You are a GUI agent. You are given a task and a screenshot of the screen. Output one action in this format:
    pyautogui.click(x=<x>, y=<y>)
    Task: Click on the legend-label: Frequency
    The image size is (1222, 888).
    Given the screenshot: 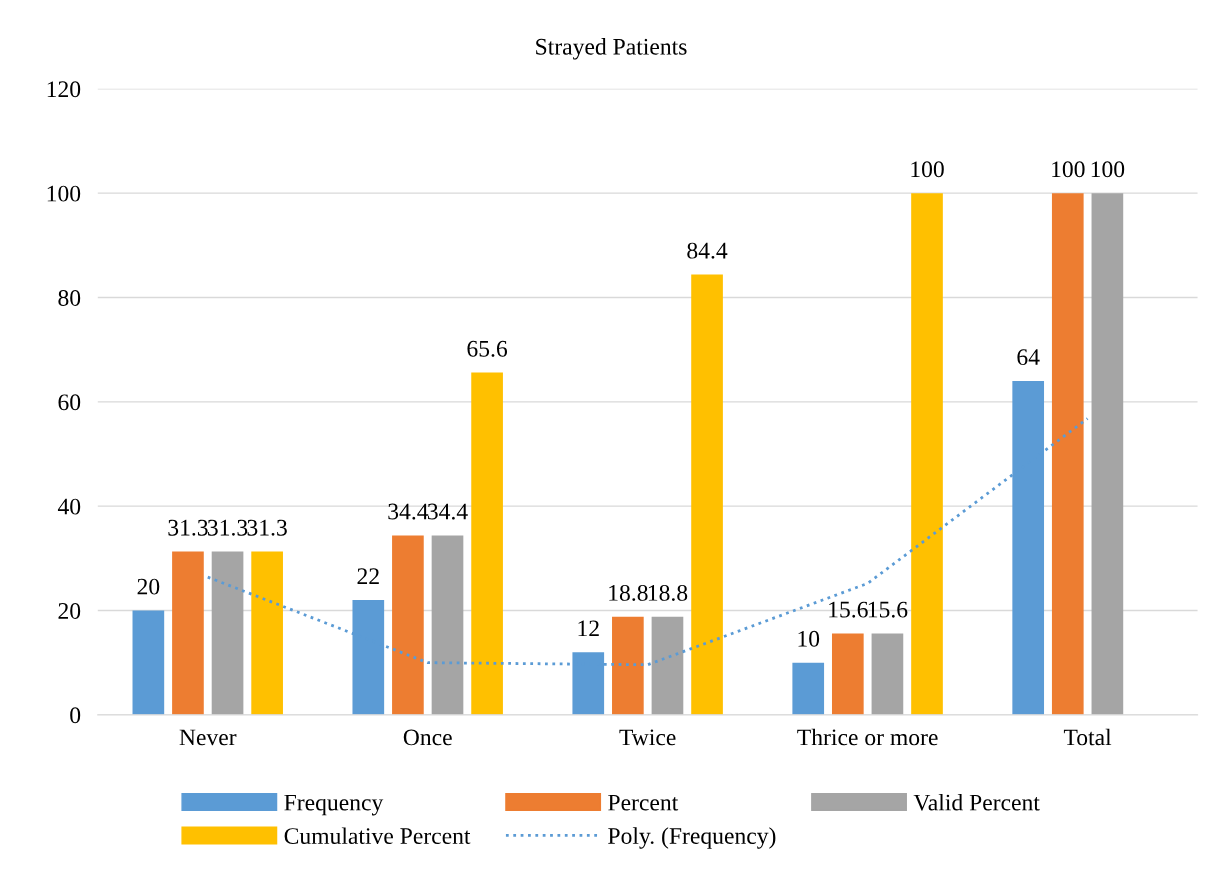 What is the action you would take?
    pyautogui.click(x=334, y=805)
    